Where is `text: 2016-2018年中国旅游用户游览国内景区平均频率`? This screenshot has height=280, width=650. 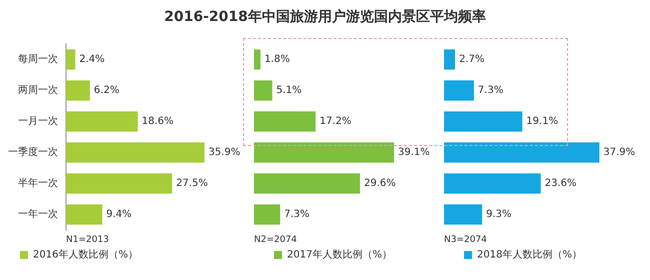
text: 2016-2018年中国旅游用户游览国内景区平均频率 is located at coordinates (325, 17).